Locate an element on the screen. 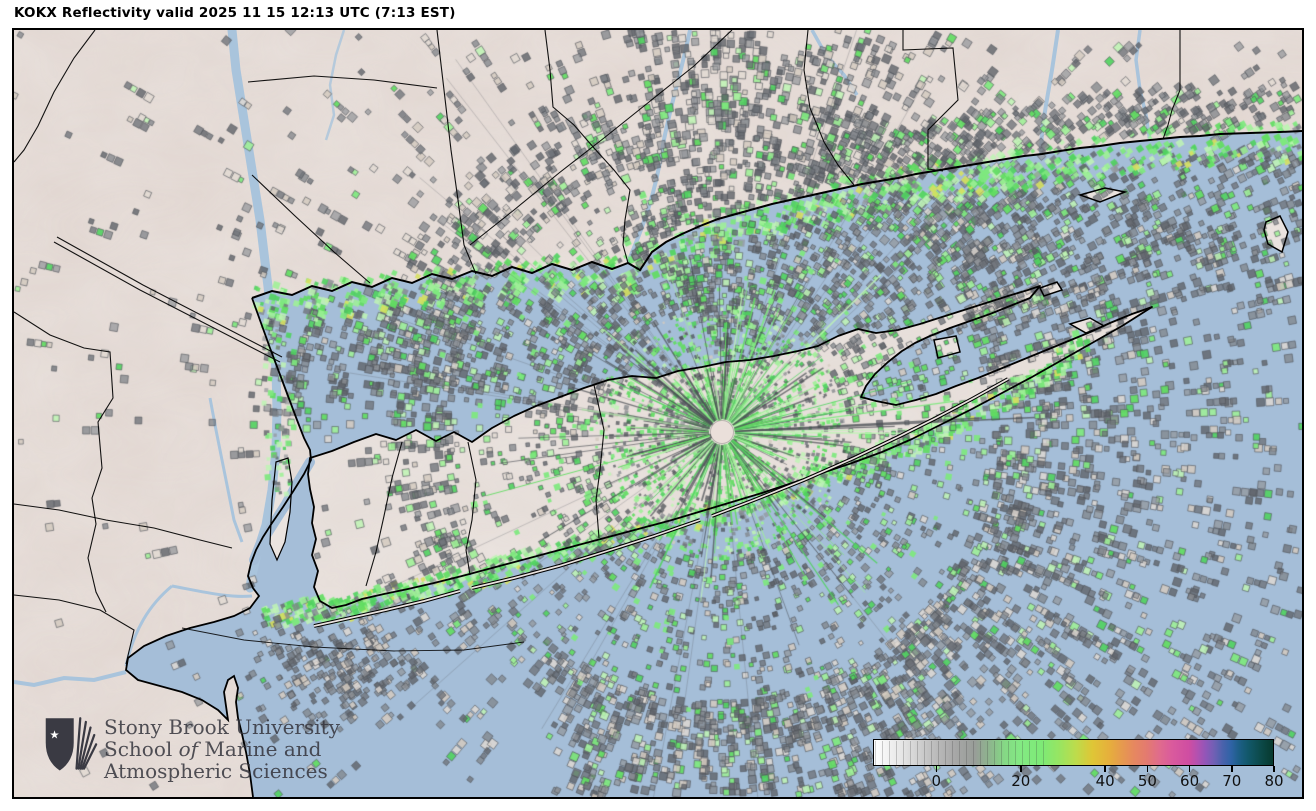 This screenshot has height=811, width=1316. colorbar-tick-label: 60 is located at coordinates (1190, 781).